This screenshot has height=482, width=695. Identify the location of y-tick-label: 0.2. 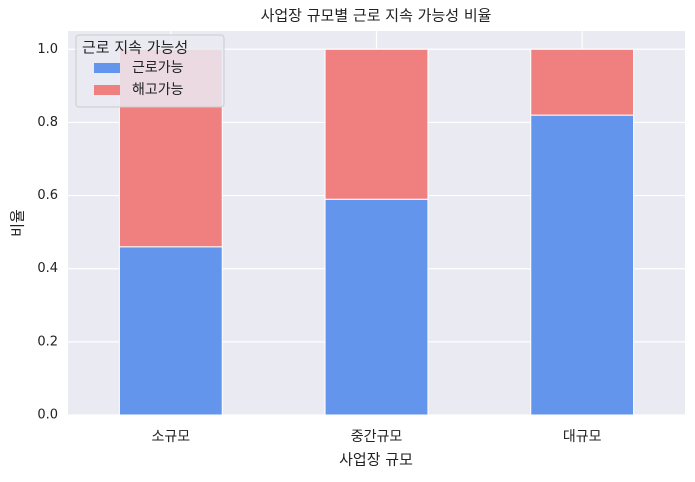
(47, 341).